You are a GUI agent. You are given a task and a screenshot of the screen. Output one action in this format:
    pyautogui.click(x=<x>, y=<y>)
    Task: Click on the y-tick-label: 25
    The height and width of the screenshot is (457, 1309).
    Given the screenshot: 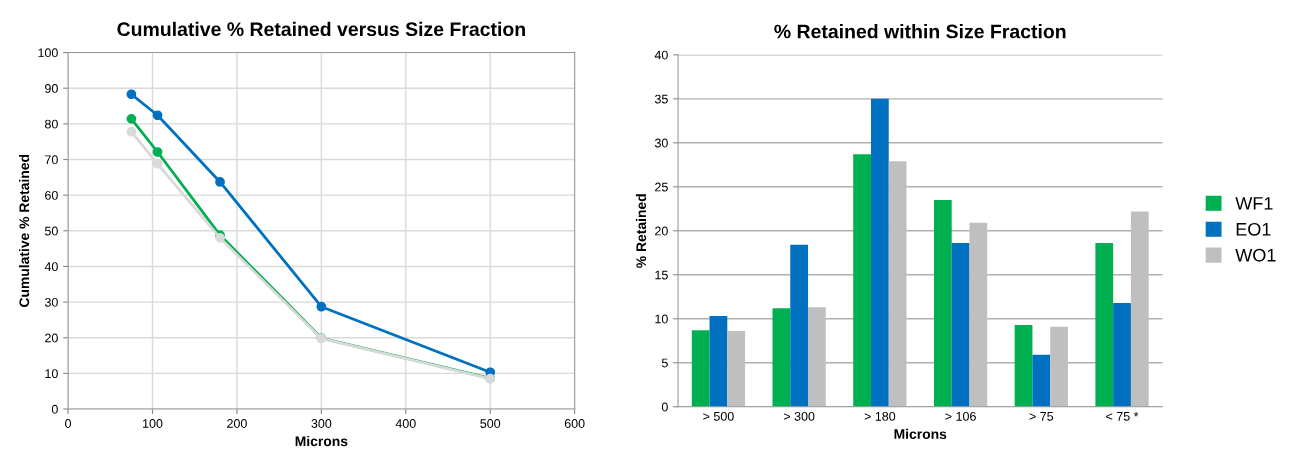 What is the action you would take?
    pyautogui.click(x=661, y=187)
    